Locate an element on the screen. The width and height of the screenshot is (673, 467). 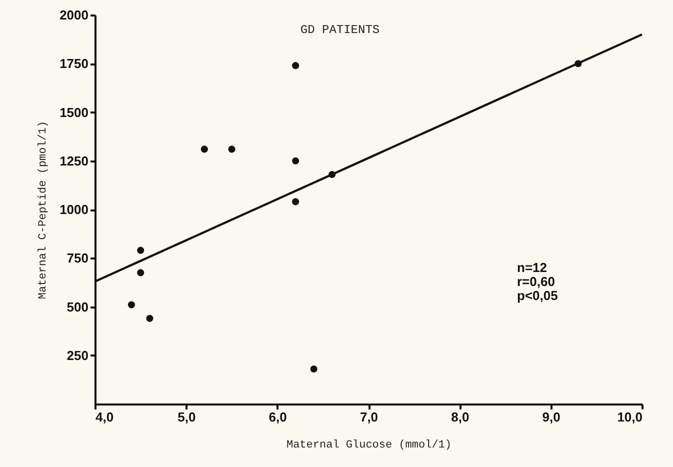
y-tick-label: 1250 is located at coordinates (74, 160).